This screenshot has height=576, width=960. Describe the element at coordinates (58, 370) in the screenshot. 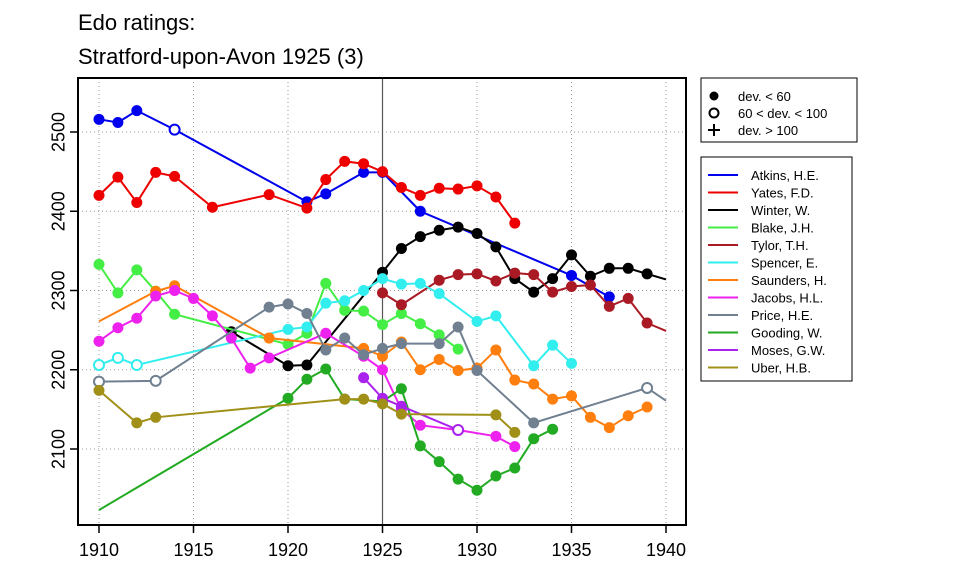

I see `y-tick-label: 2200` at that location.